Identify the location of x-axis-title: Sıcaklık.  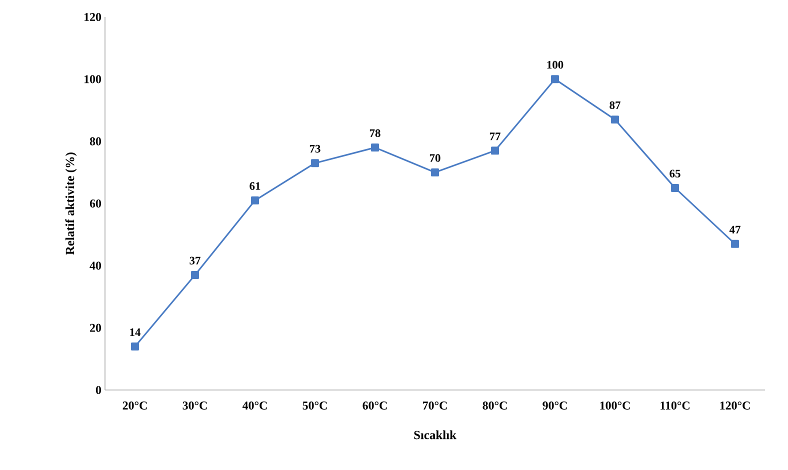
(435, 435).